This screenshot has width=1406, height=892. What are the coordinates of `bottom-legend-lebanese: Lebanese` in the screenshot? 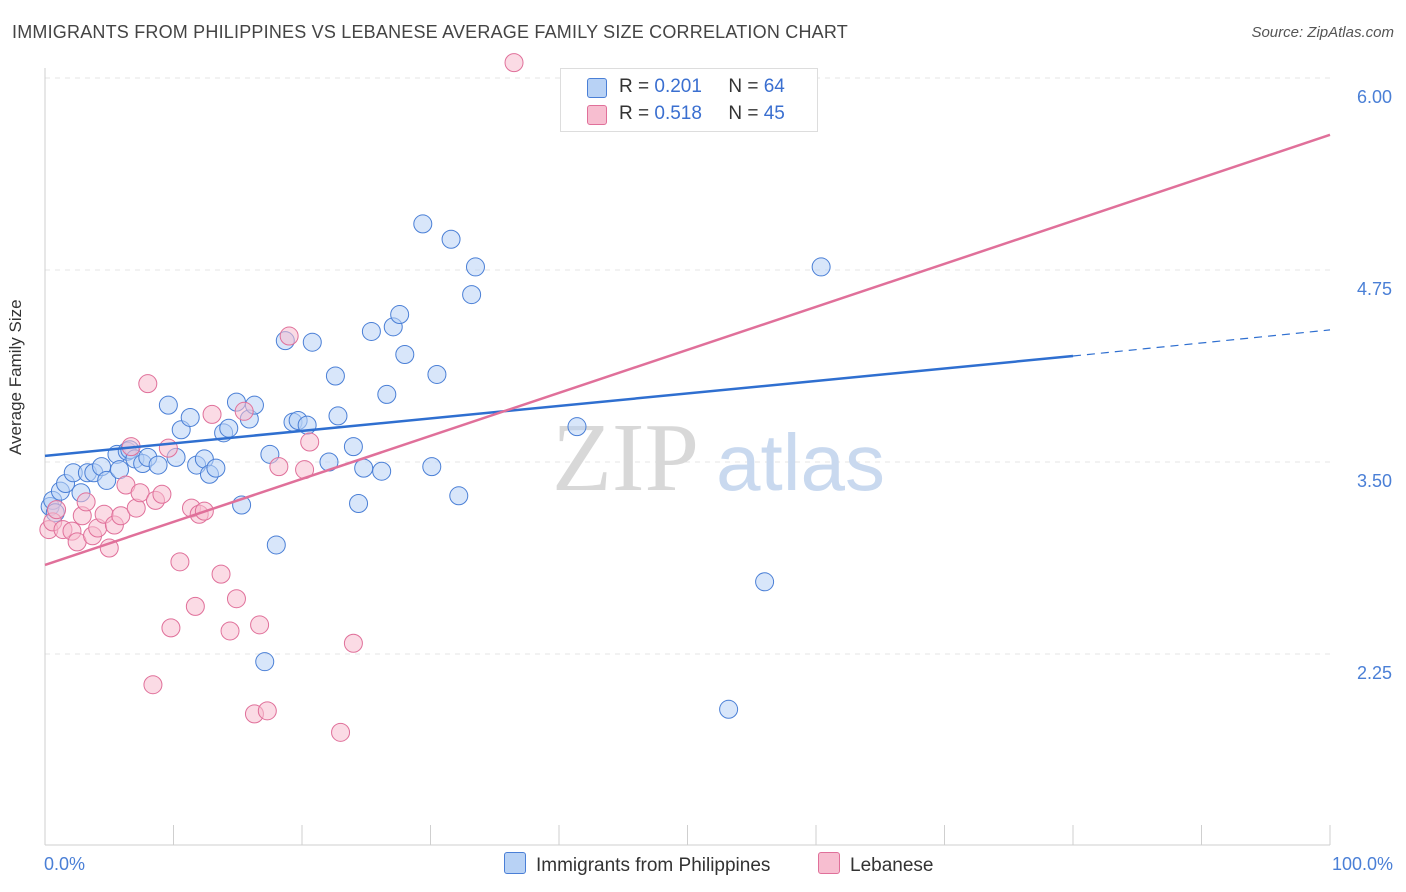 It's located at (875, 864).